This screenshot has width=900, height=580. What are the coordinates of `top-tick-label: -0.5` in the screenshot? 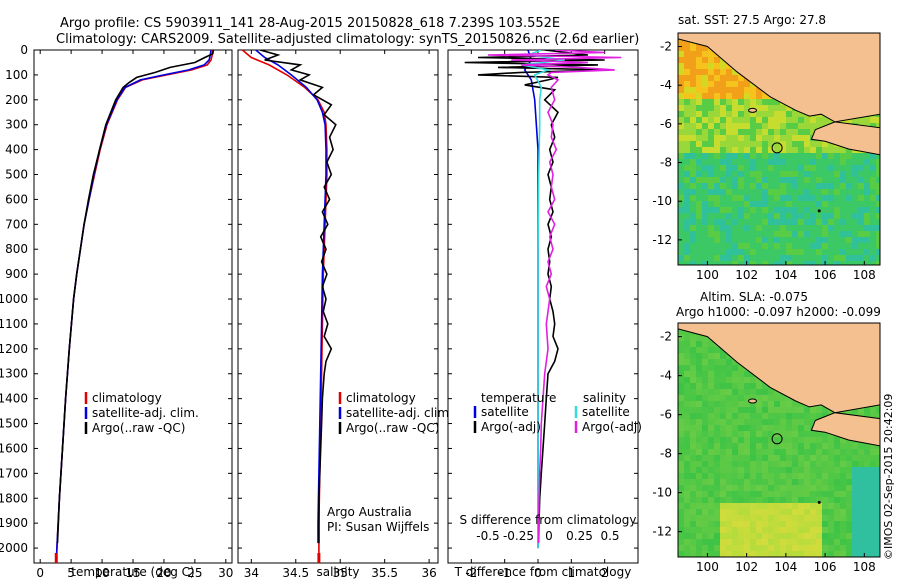 It's located at (487, 536).